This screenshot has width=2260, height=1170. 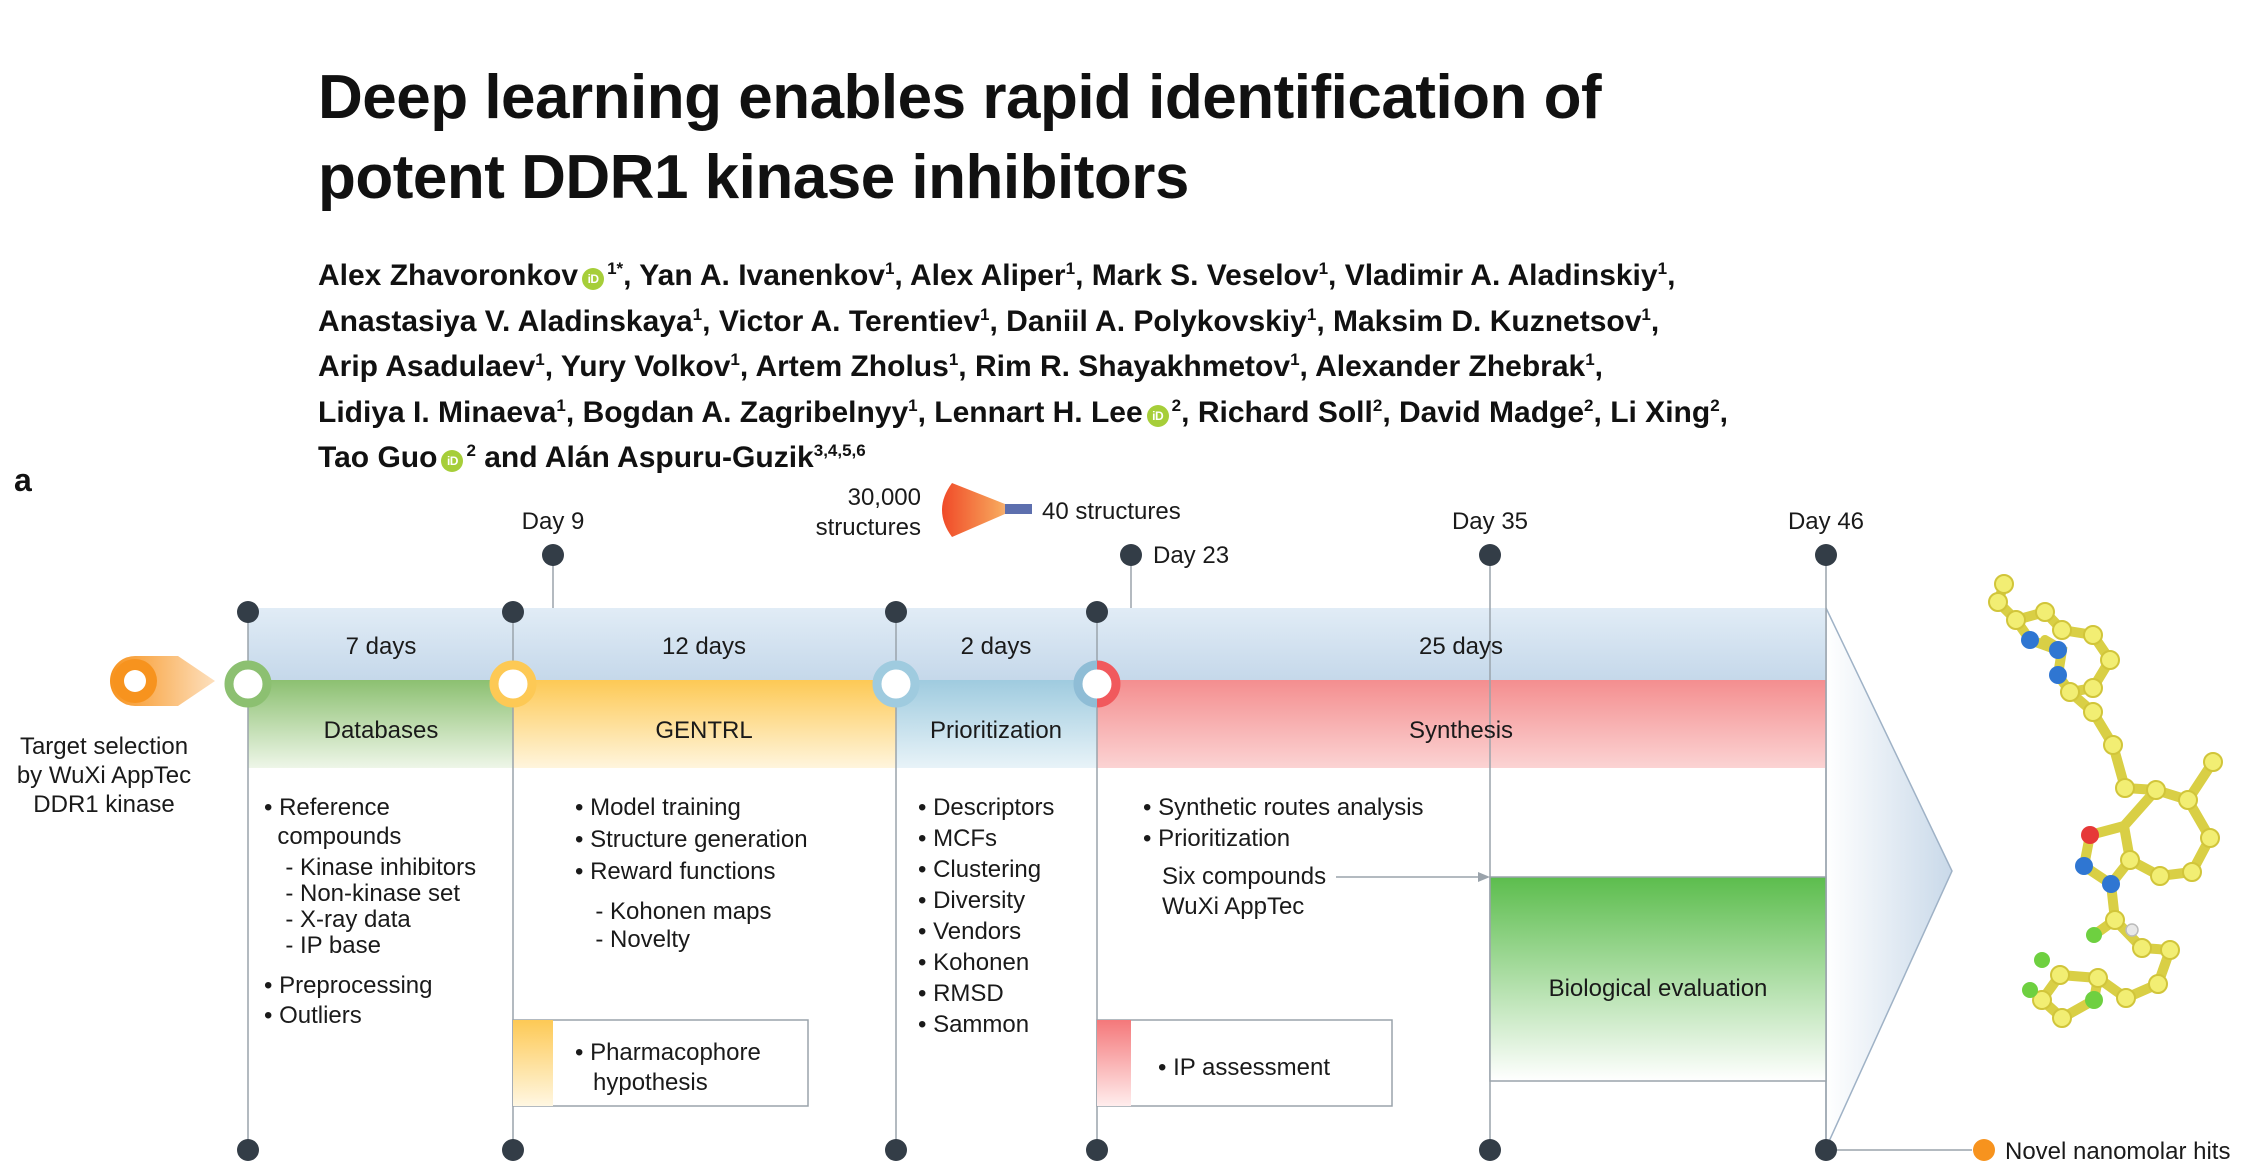 What do you see at coordinates (996, 646) in the screenshot?
I see `duration-prioritization: 2 days` at bounding box center [996, 646].